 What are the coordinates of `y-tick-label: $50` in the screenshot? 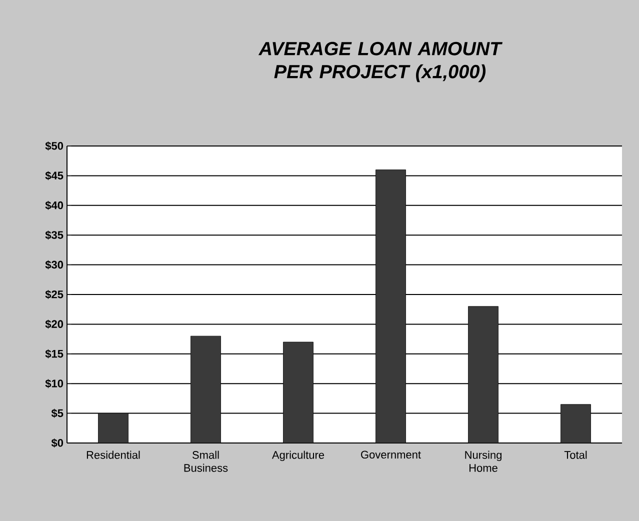 It's located at (54, 146).